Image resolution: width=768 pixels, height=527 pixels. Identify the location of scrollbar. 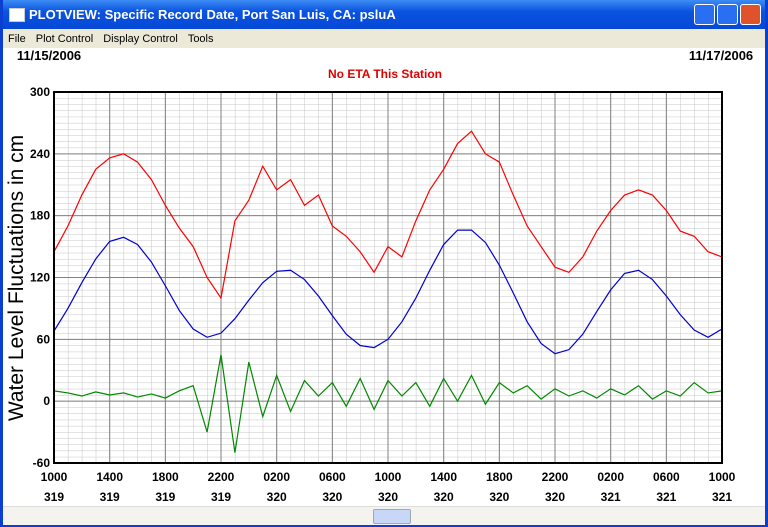
(384, 515).